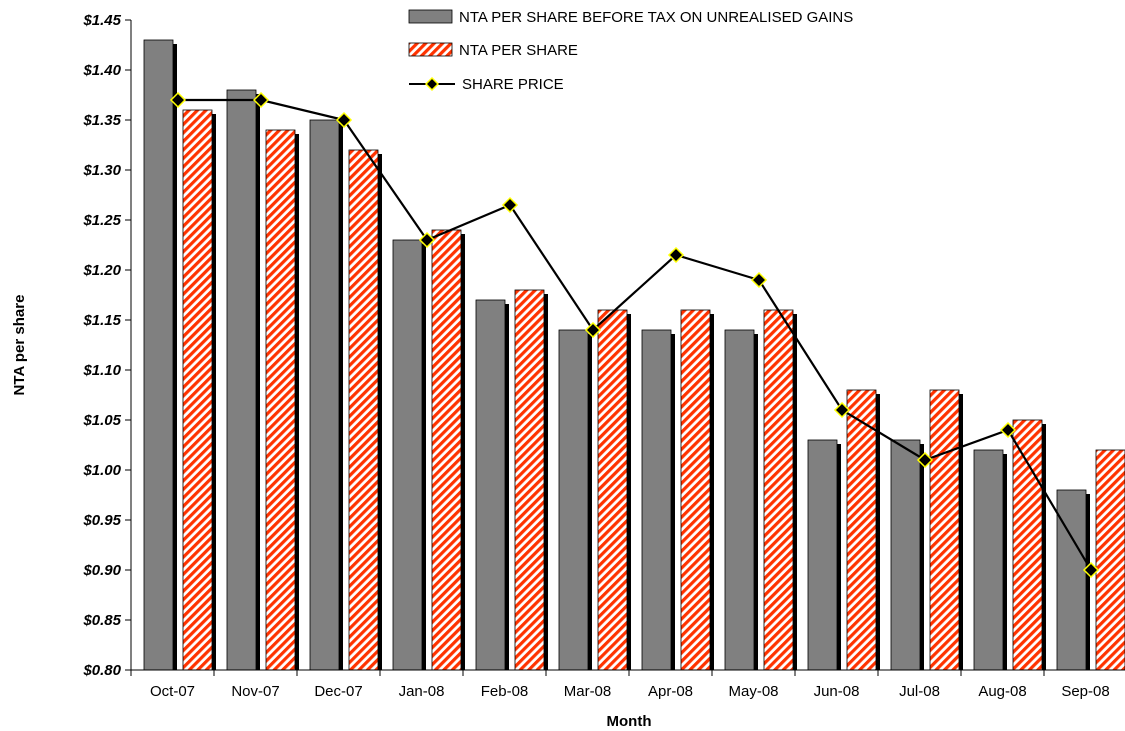 This screenshot has width=1125, height=731. What do you see at coordinates (753, 691) in the screenshot?
I see `x-tick-label: May-08` at bounding box center [753, 691].